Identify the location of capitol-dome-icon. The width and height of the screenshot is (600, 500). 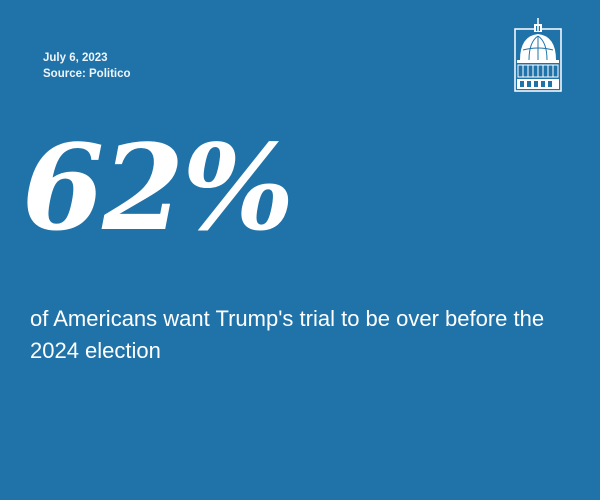
(538, 55).